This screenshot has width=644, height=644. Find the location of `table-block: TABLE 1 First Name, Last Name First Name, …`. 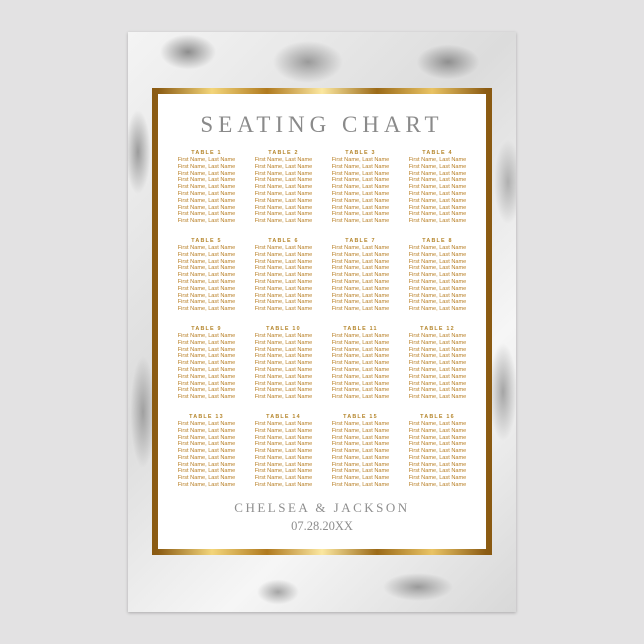

table-block: TABLE 1 First Name, Last Name First Name, … is located at coordinates (206, 187).